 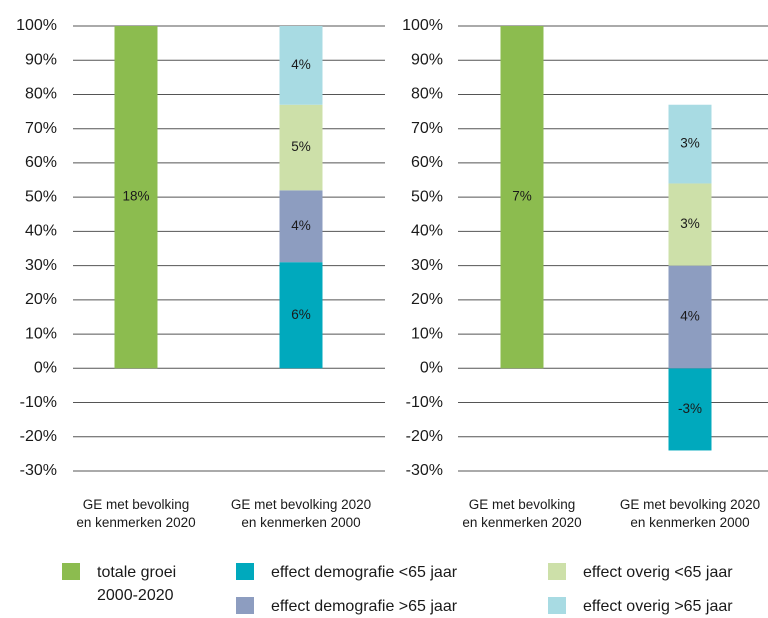 I want to click on segment-label: 7%, so click(x=522, y=196).